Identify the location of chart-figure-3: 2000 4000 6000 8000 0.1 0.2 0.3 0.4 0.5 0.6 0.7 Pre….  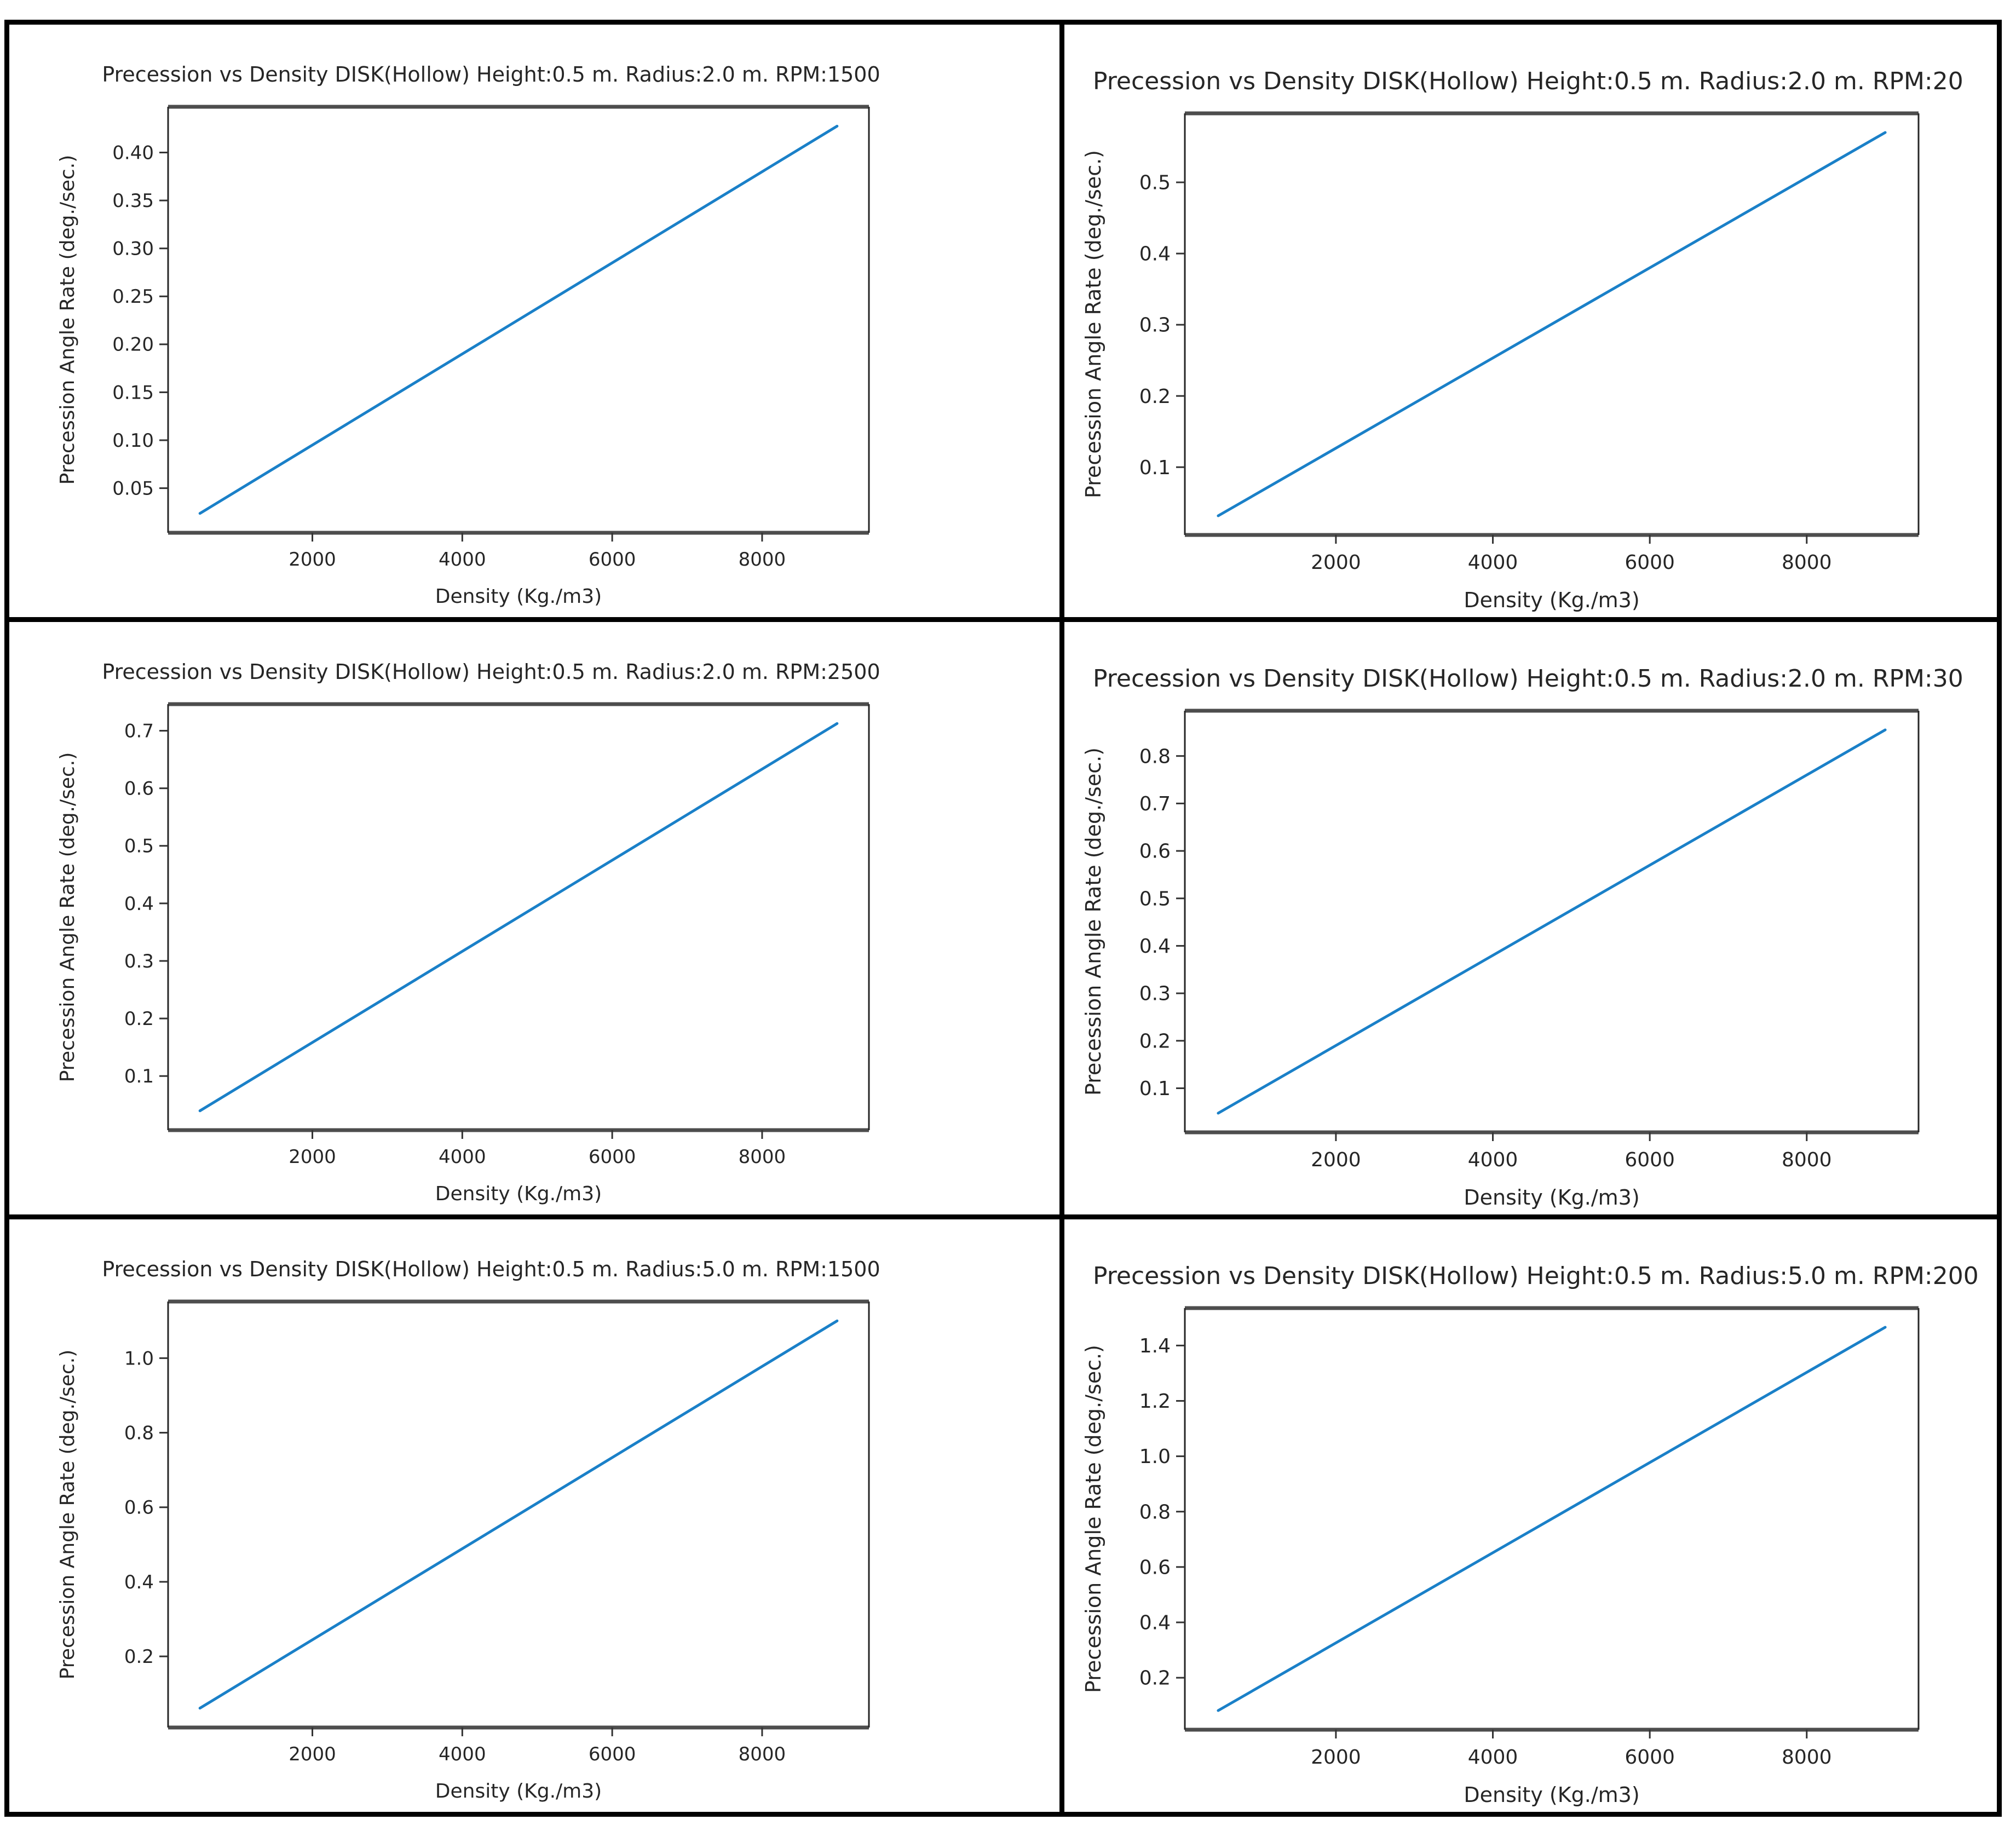
(468, 932).